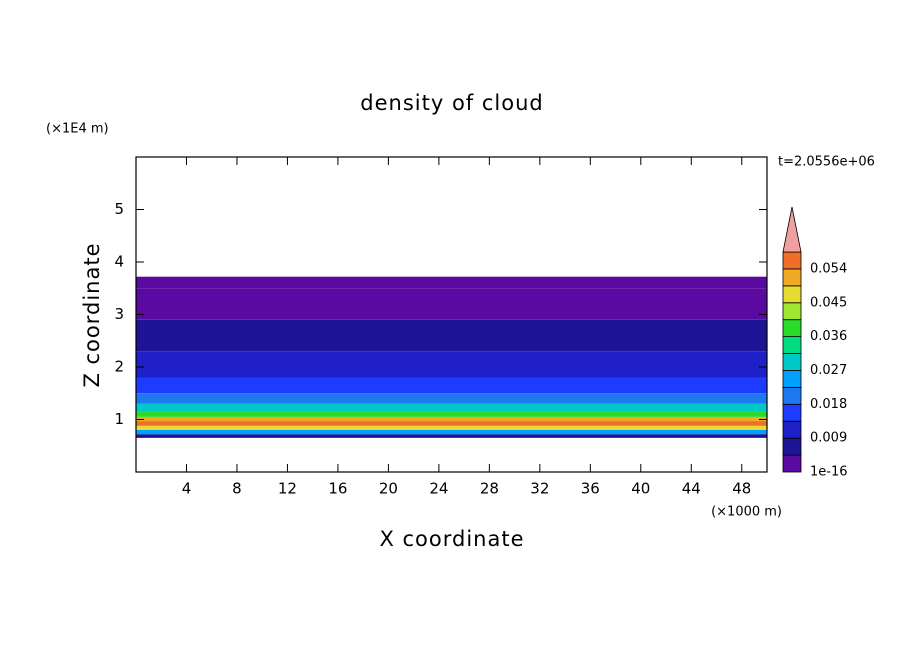  What do you see at coordinates (77, 129) in the screenshot?
I see `y-unit-label: (×1E4 m)` at bounding box center [77, 129].